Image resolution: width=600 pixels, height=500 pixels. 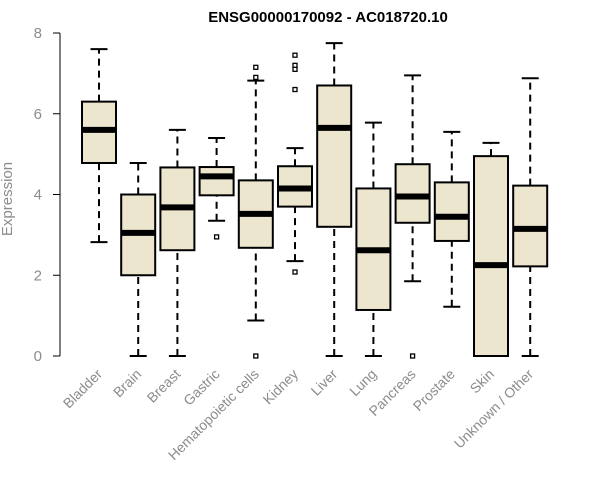 What do you see at coordinates (482, 381) in the screenshot?
I see `x-tick-label: Skin` at bounding box center [482, 381].